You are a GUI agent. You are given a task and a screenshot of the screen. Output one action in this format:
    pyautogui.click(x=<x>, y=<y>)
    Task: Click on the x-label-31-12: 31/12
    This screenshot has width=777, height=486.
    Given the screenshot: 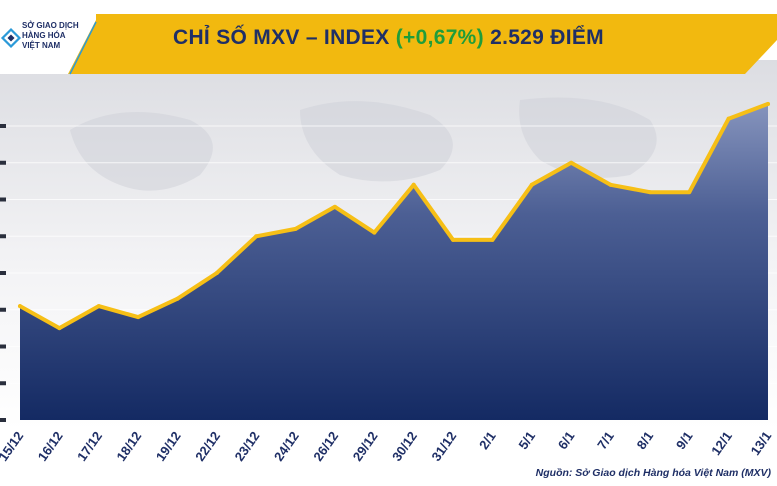 What is the action you would take?
    pyautogui.click(x=443, y=446)
    